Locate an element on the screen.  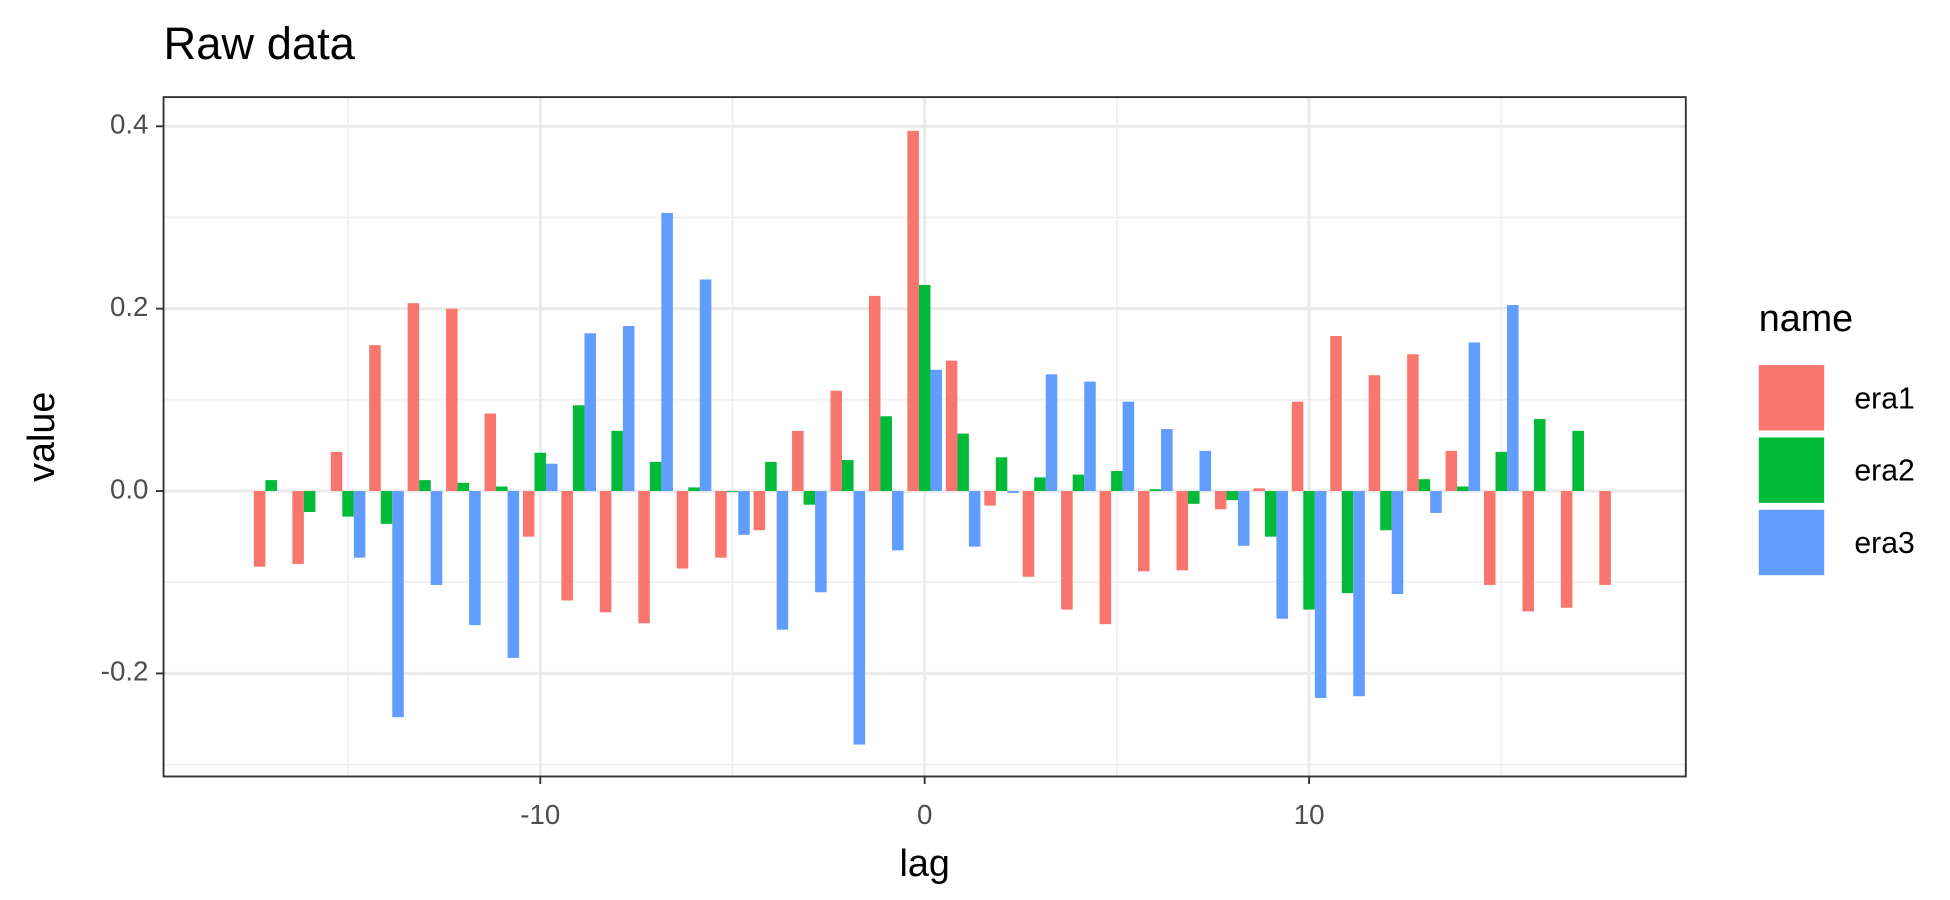
y-tick-label: 0.2 is located at coordinates (129, 306).